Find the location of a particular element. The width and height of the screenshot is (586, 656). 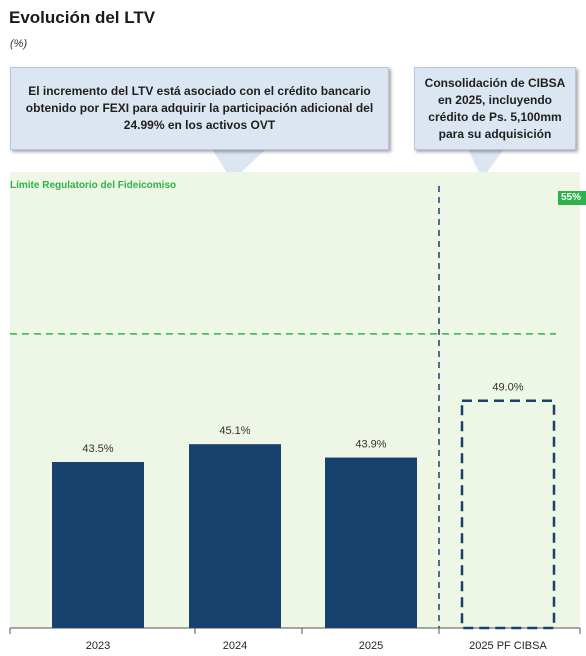

category-label-2025-pf-cibsa: 2025 PF CIBSA is located at coordinates (508, 646).